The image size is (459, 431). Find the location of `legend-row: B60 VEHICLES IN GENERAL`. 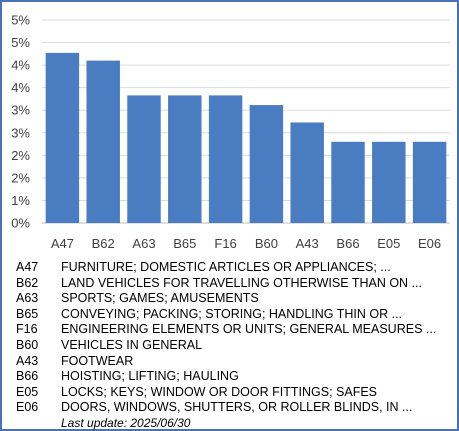

legend-row: B60 VEHICLES IN GENERAL is located at coordinates (231, 346).